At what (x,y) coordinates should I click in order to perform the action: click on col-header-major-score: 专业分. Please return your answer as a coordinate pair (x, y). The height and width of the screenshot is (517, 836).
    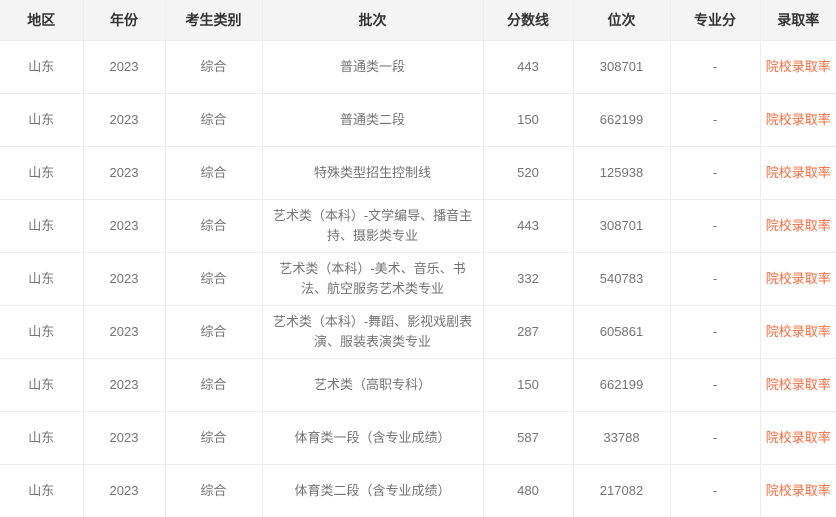
    Looking at the image, I should click on (715, 20).